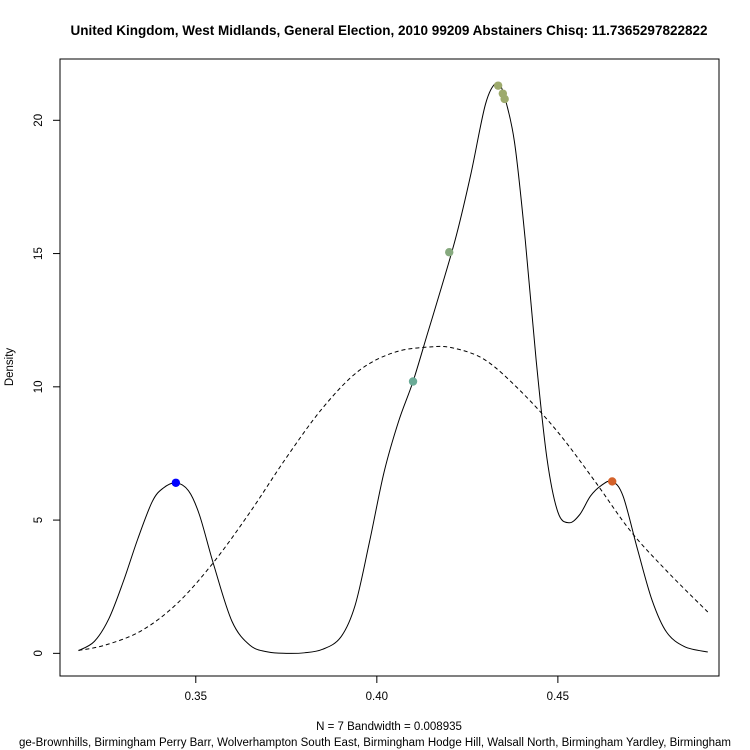  I want to click on y-axis-label: Density, so click(10, 367).